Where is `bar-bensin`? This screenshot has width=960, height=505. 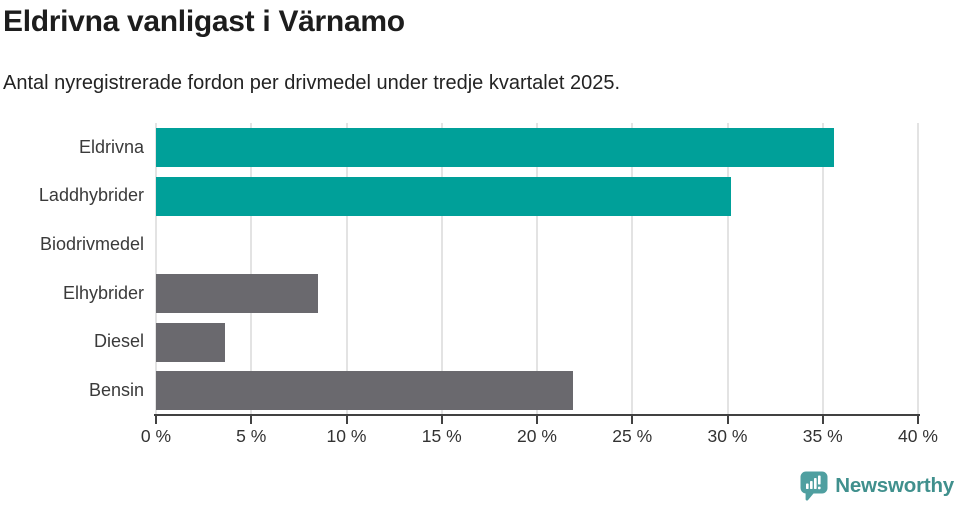
bar-bensin is located at coordinates (365, 391).